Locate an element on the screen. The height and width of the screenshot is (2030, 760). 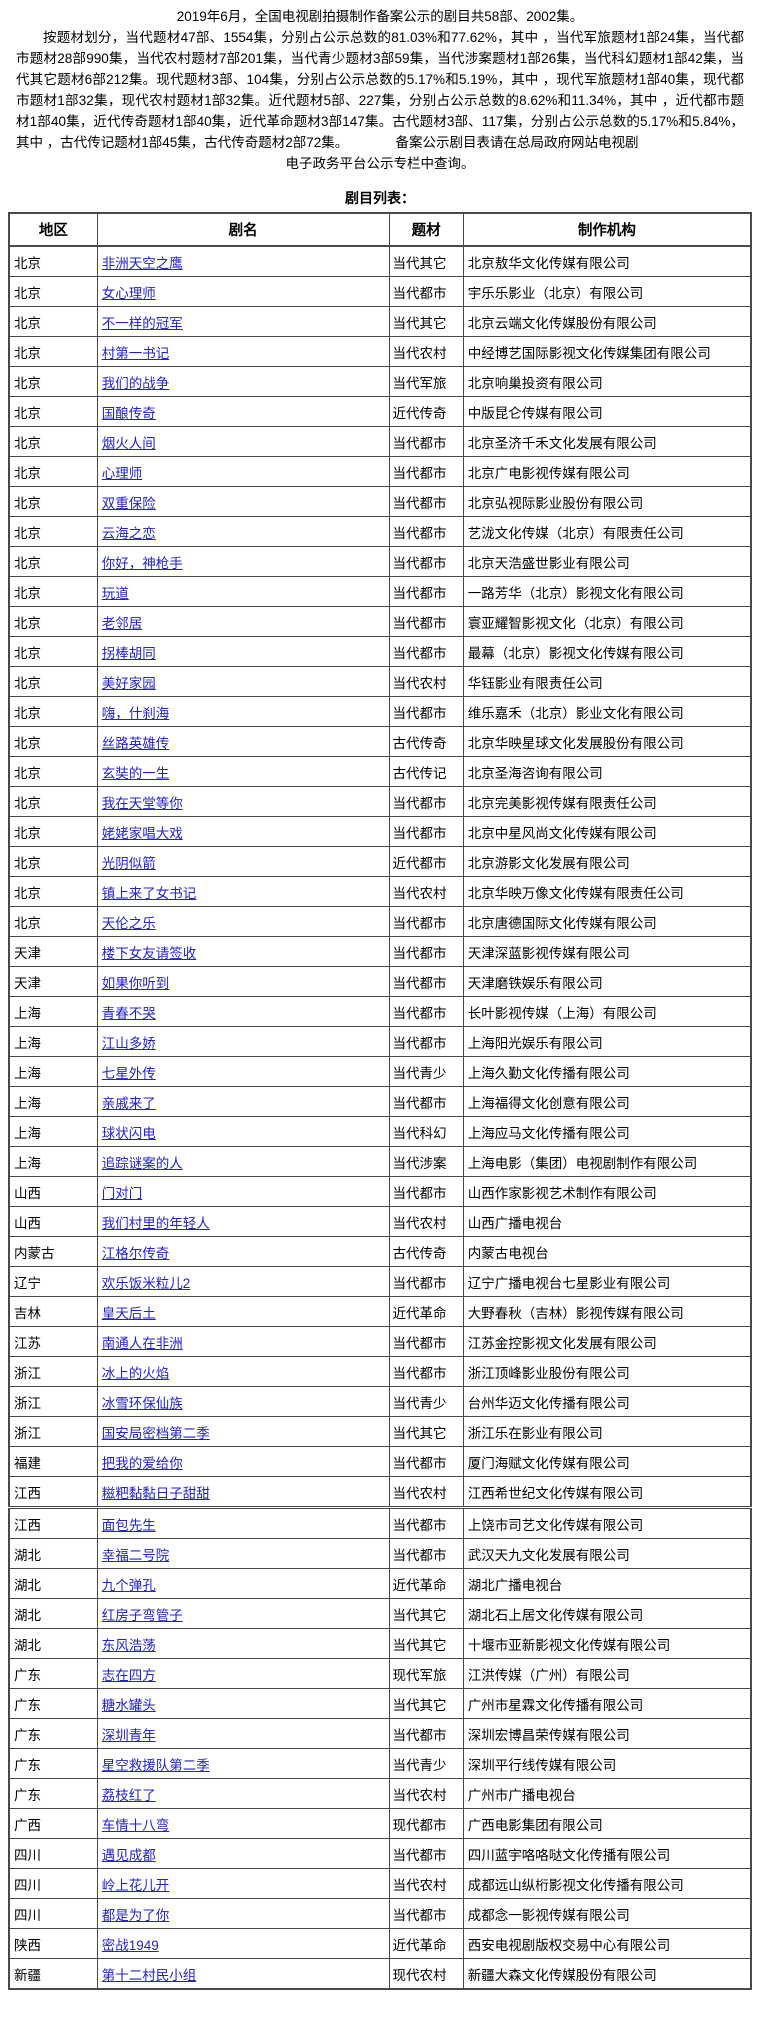
drama-title-link: 皇天后土 is located at coordinates (128, 1313).